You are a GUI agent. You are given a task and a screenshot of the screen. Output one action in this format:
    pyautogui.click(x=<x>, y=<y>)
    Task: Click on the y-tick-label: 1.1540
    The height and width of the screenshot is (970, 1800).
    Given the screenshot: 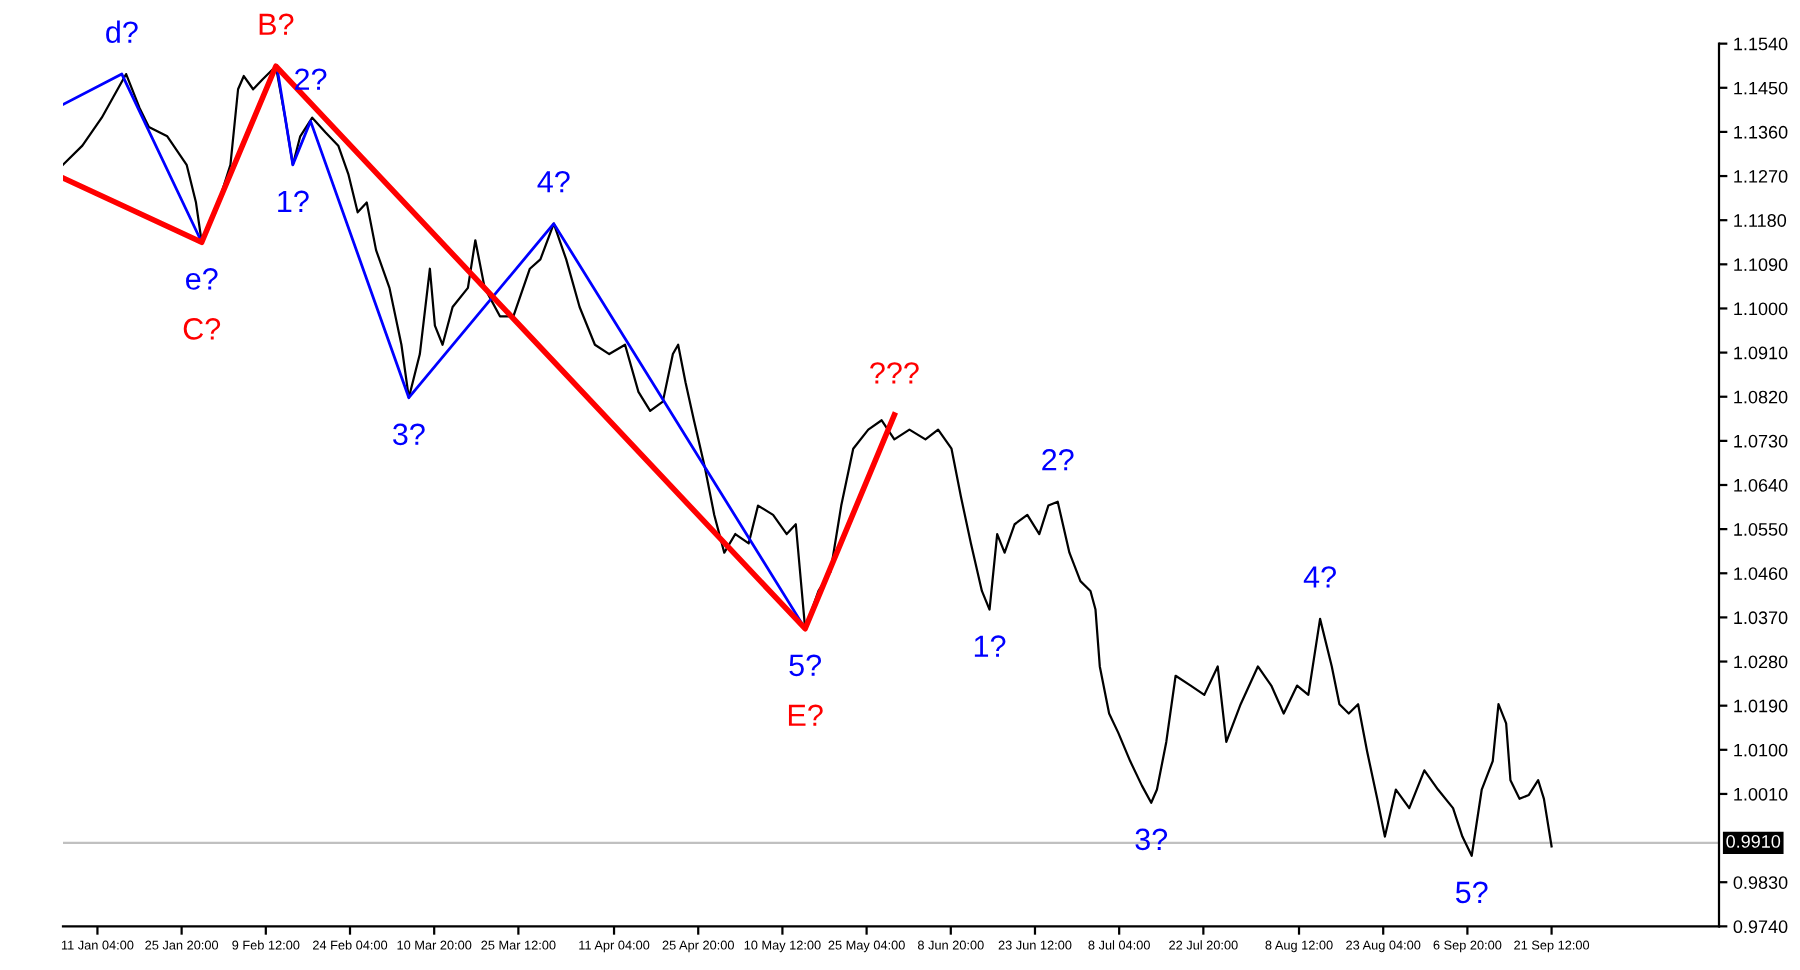 What is the action you would take?
    pyautogui.click(x=1761, y=44)
    